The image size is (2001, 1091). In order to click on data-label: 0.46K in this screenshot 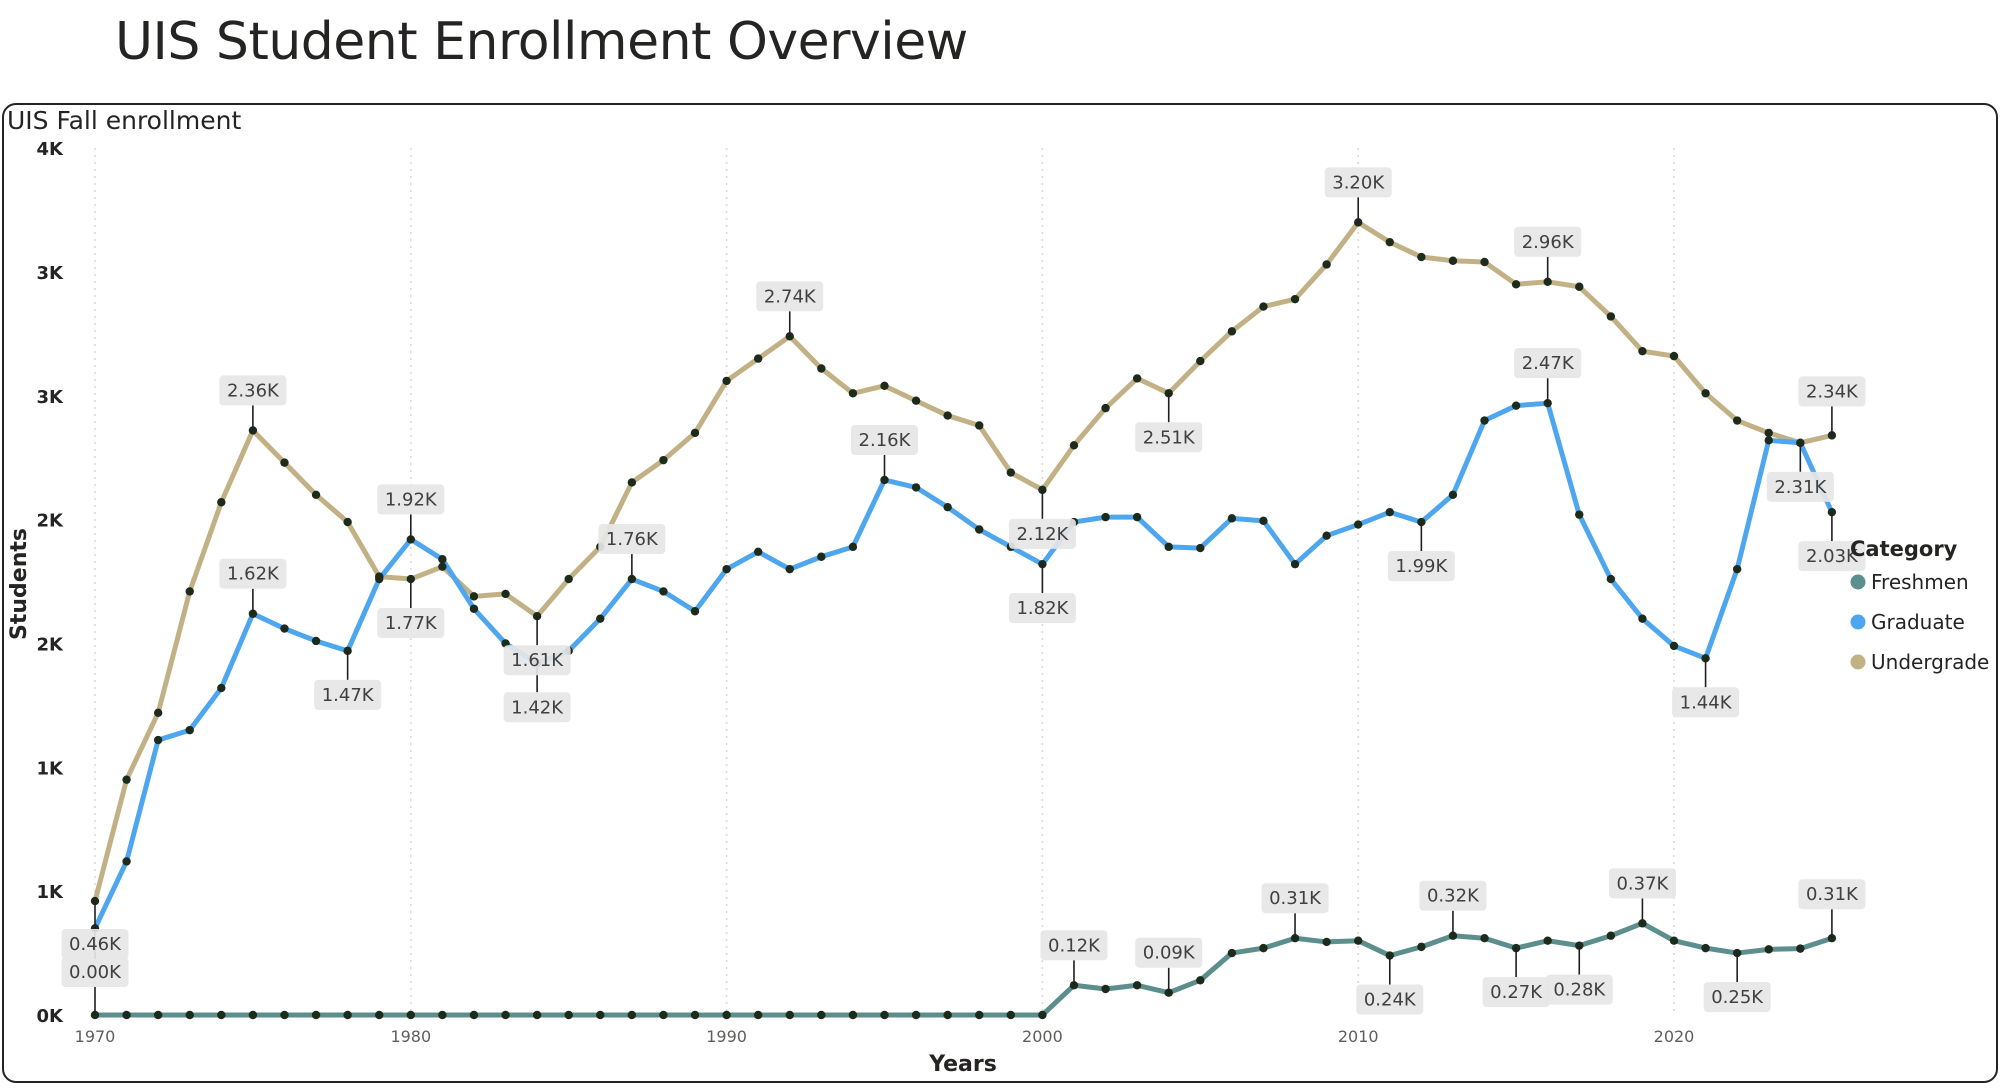, I will do `click(95, 944)`.